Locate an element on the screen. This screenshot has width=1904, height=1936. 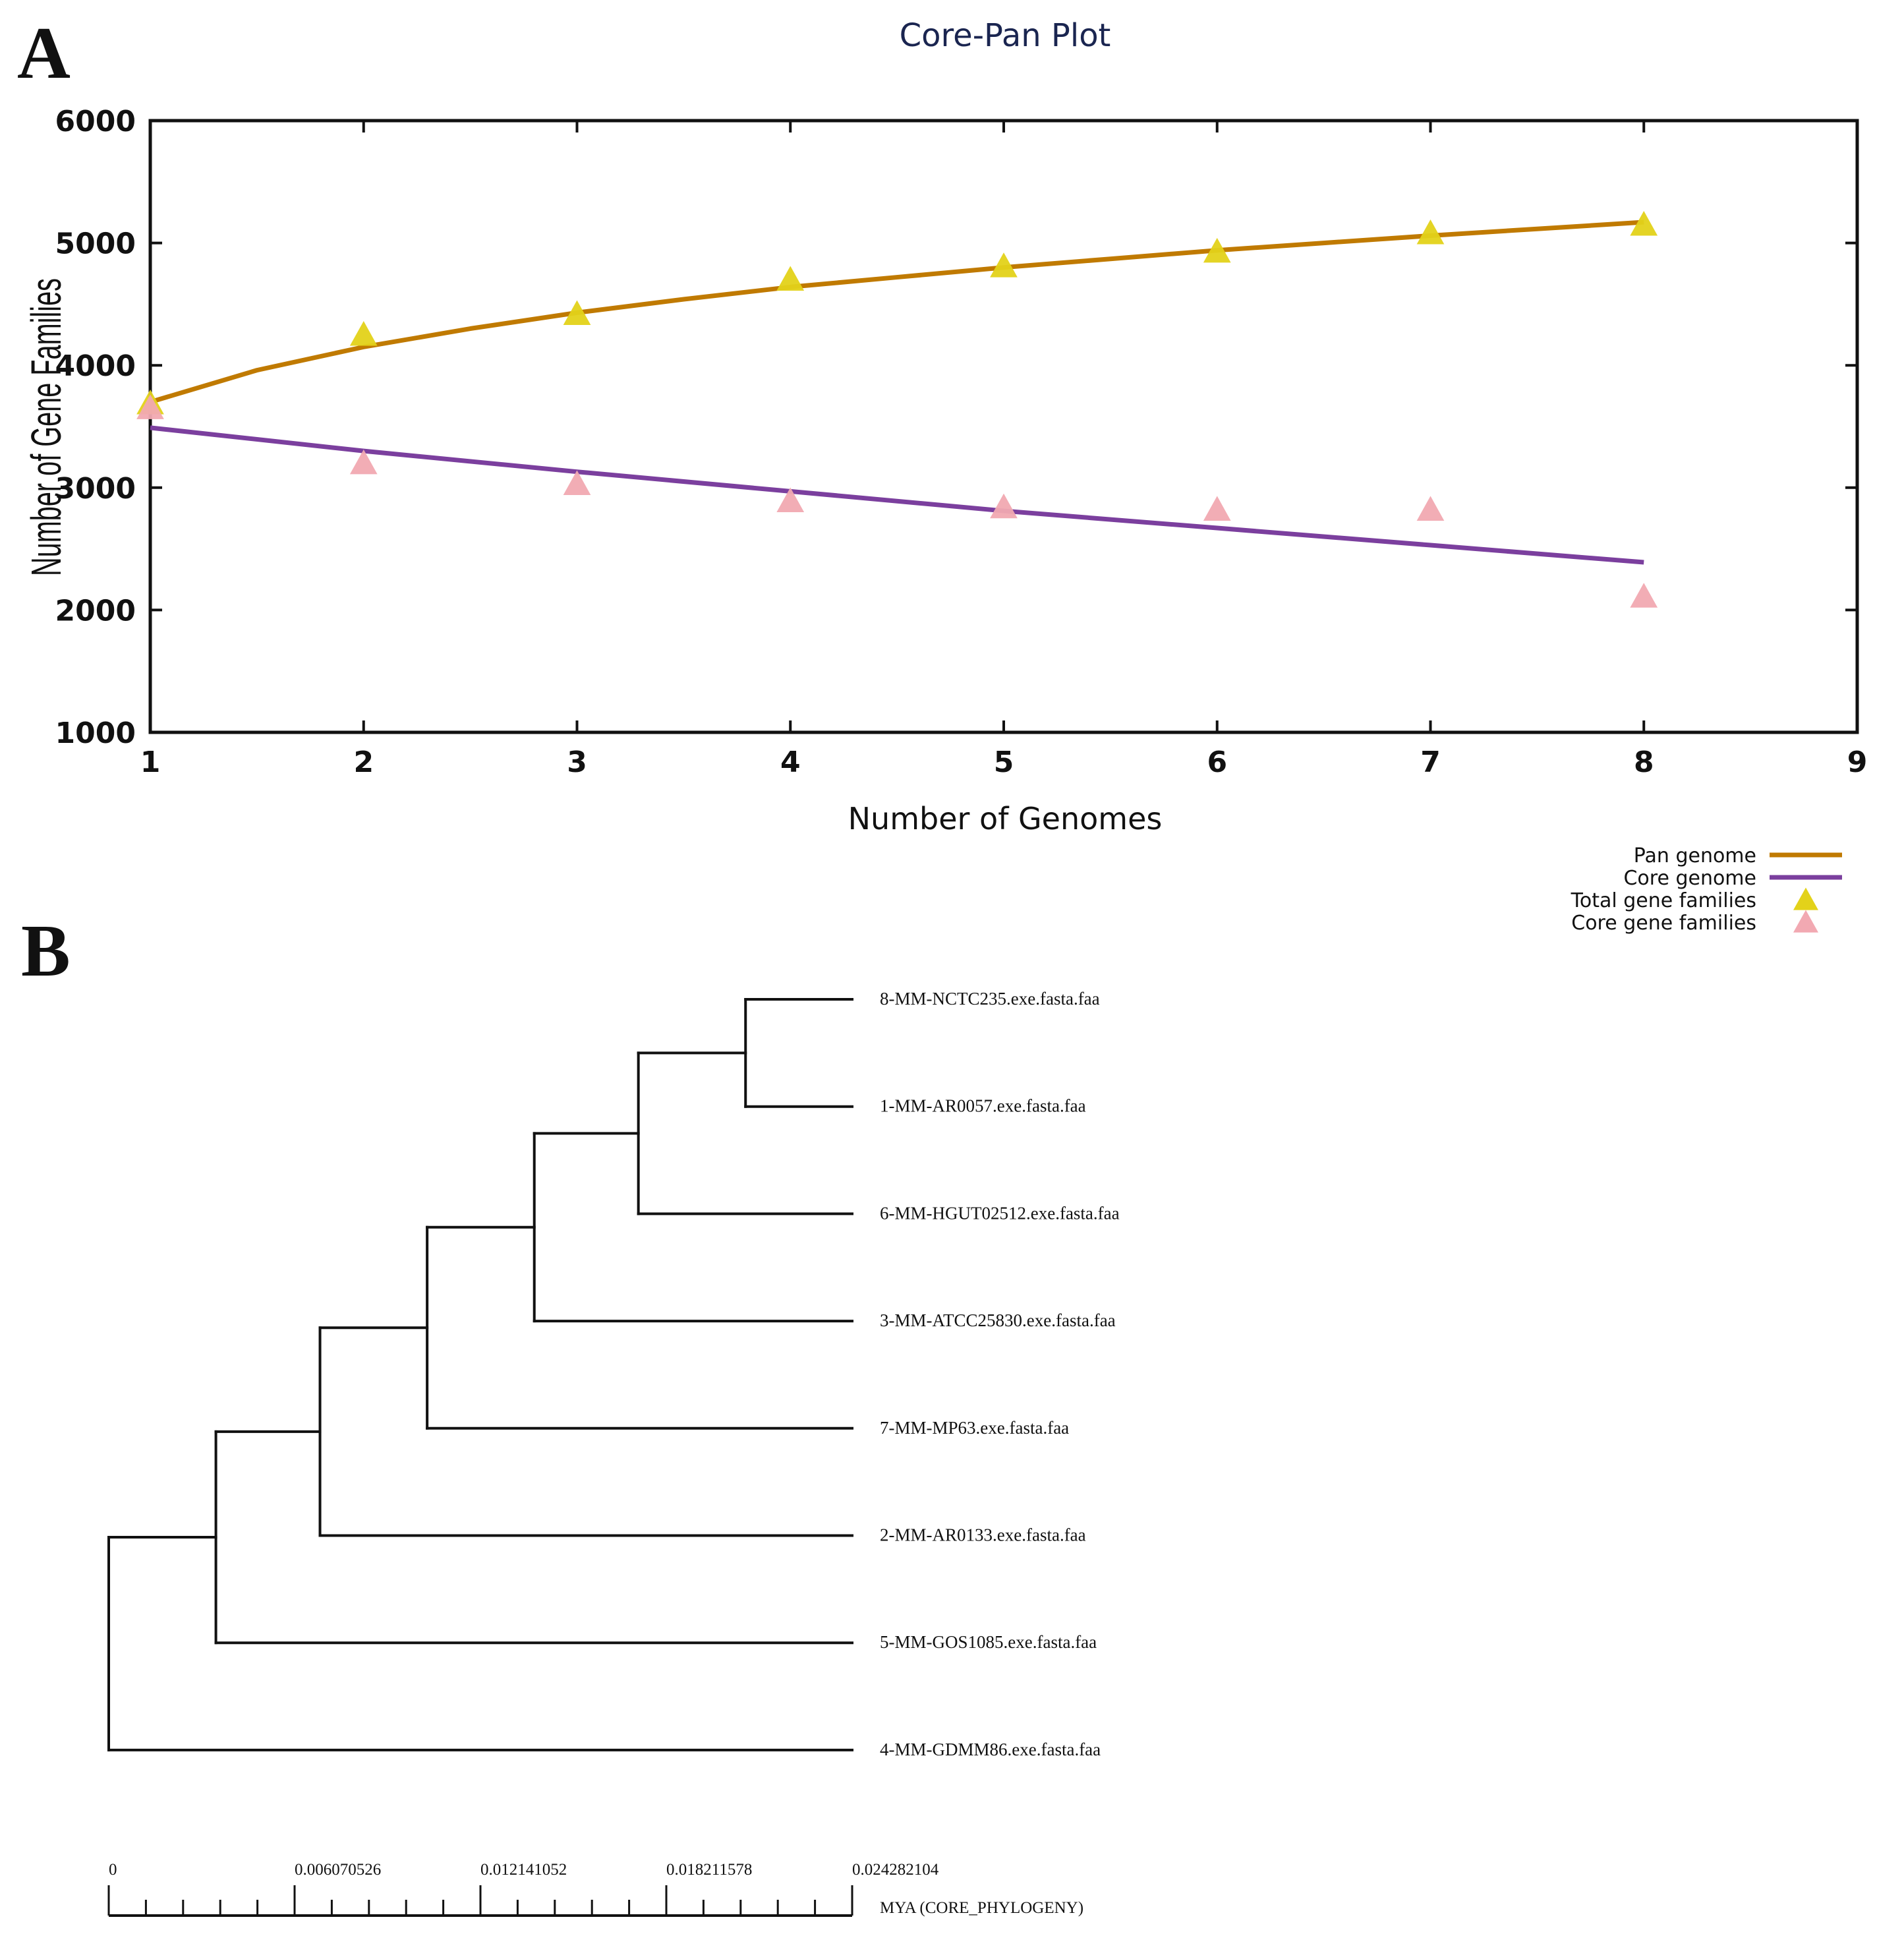
x-tick-label: 8 is located at coordinates (1644, 762).